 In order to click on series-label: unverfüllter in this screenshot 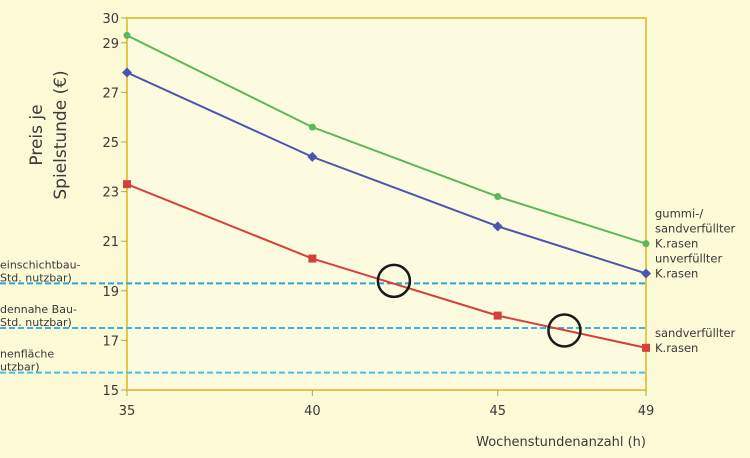, I will do `click(688, 258)`.